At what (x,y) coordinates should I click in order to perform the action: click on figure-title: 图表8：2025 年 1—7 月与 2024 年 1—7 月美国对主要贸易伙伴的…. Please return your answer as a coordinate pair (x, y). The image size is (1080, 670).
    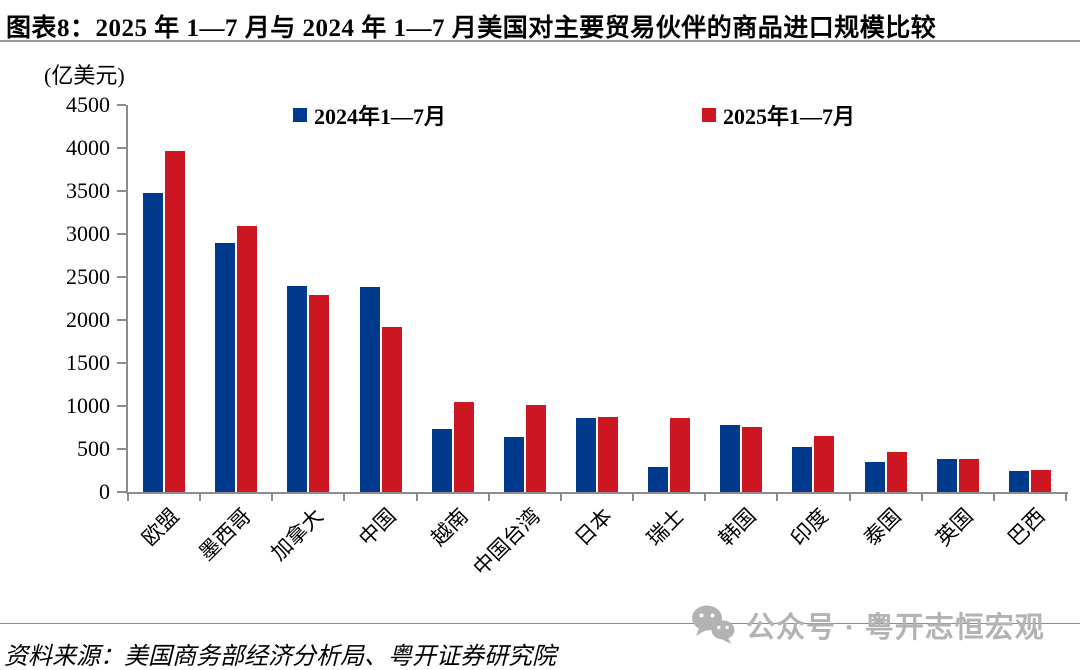
    Looking at the image, I should click on (471, 28).